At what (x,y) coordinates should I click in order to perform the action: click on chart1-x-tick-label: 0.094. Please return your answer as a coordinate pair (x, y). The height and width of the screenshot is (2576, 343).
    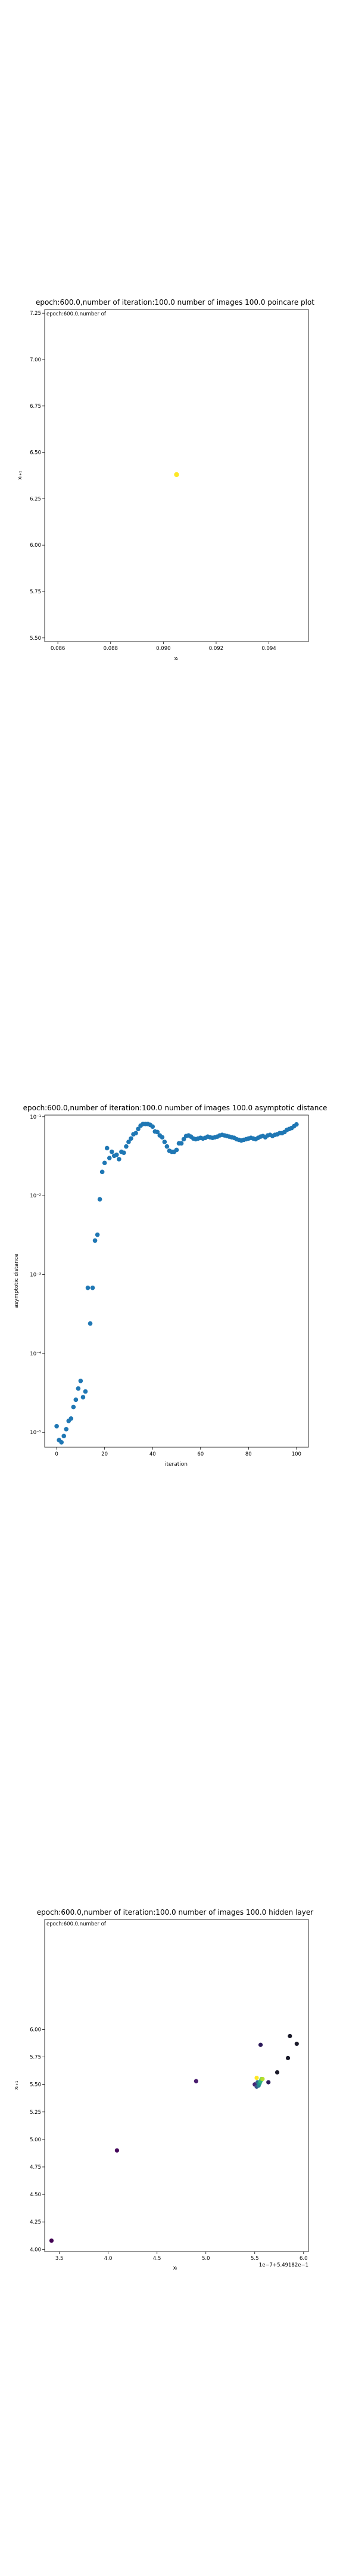
    Looking at the image, I should click on (269, 649).